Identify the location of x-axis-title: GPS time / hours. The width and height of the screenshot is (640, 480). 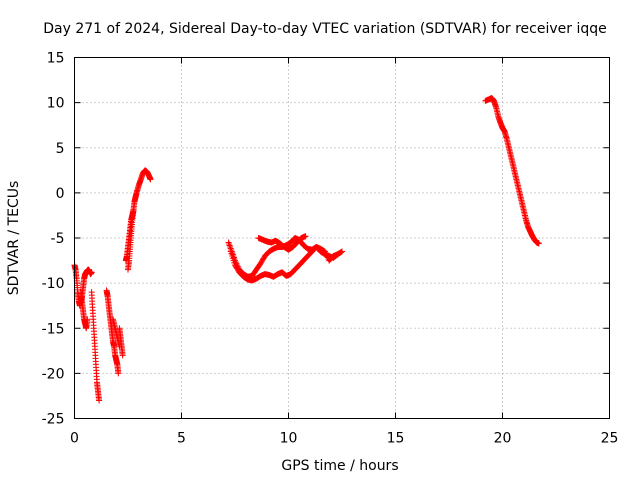
(339, 466).